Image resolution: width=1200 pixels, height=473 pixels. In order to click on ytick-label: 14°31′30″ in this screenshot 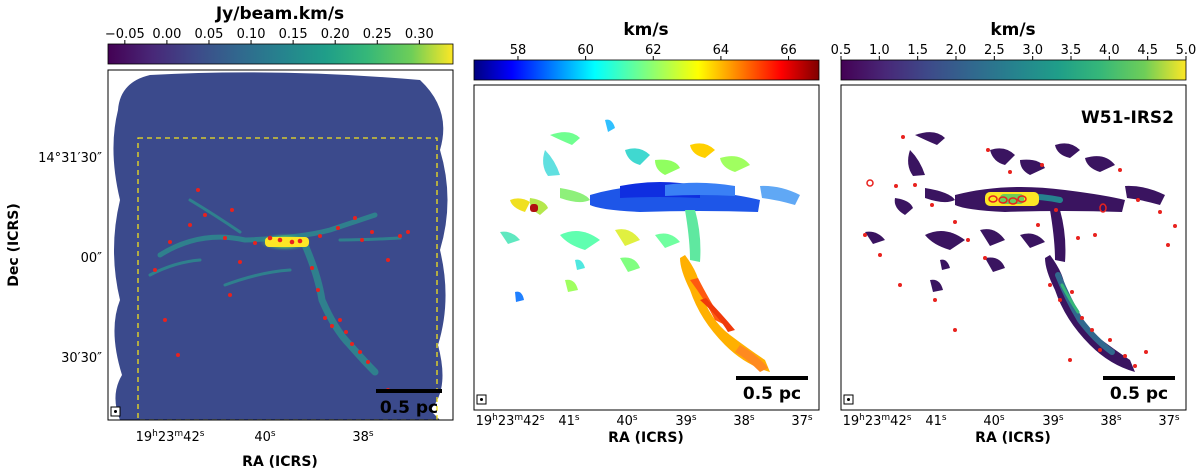, I will do `click(70, 158)`.